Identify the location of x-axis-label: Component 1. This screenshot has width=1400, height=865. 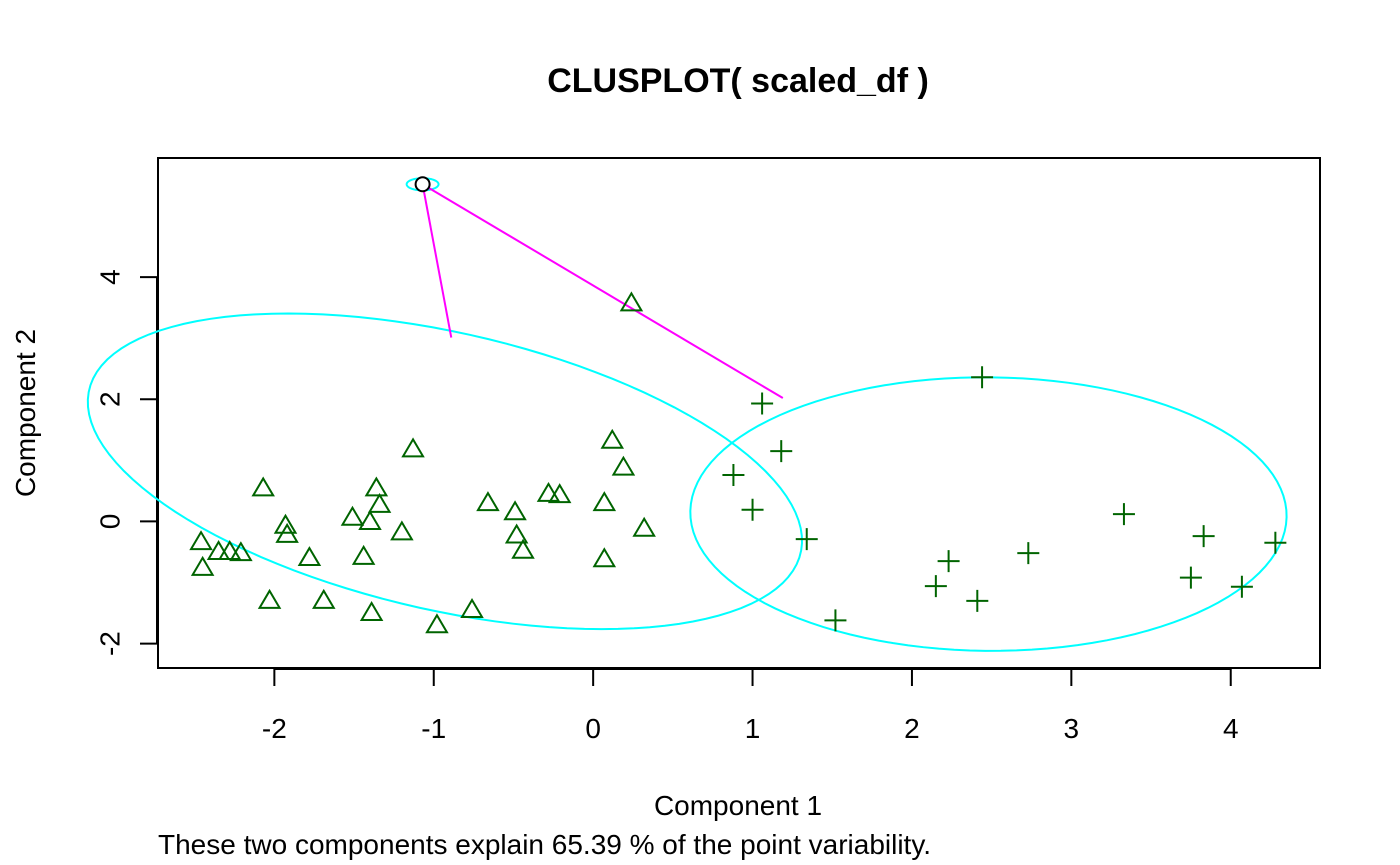
(738, 805).